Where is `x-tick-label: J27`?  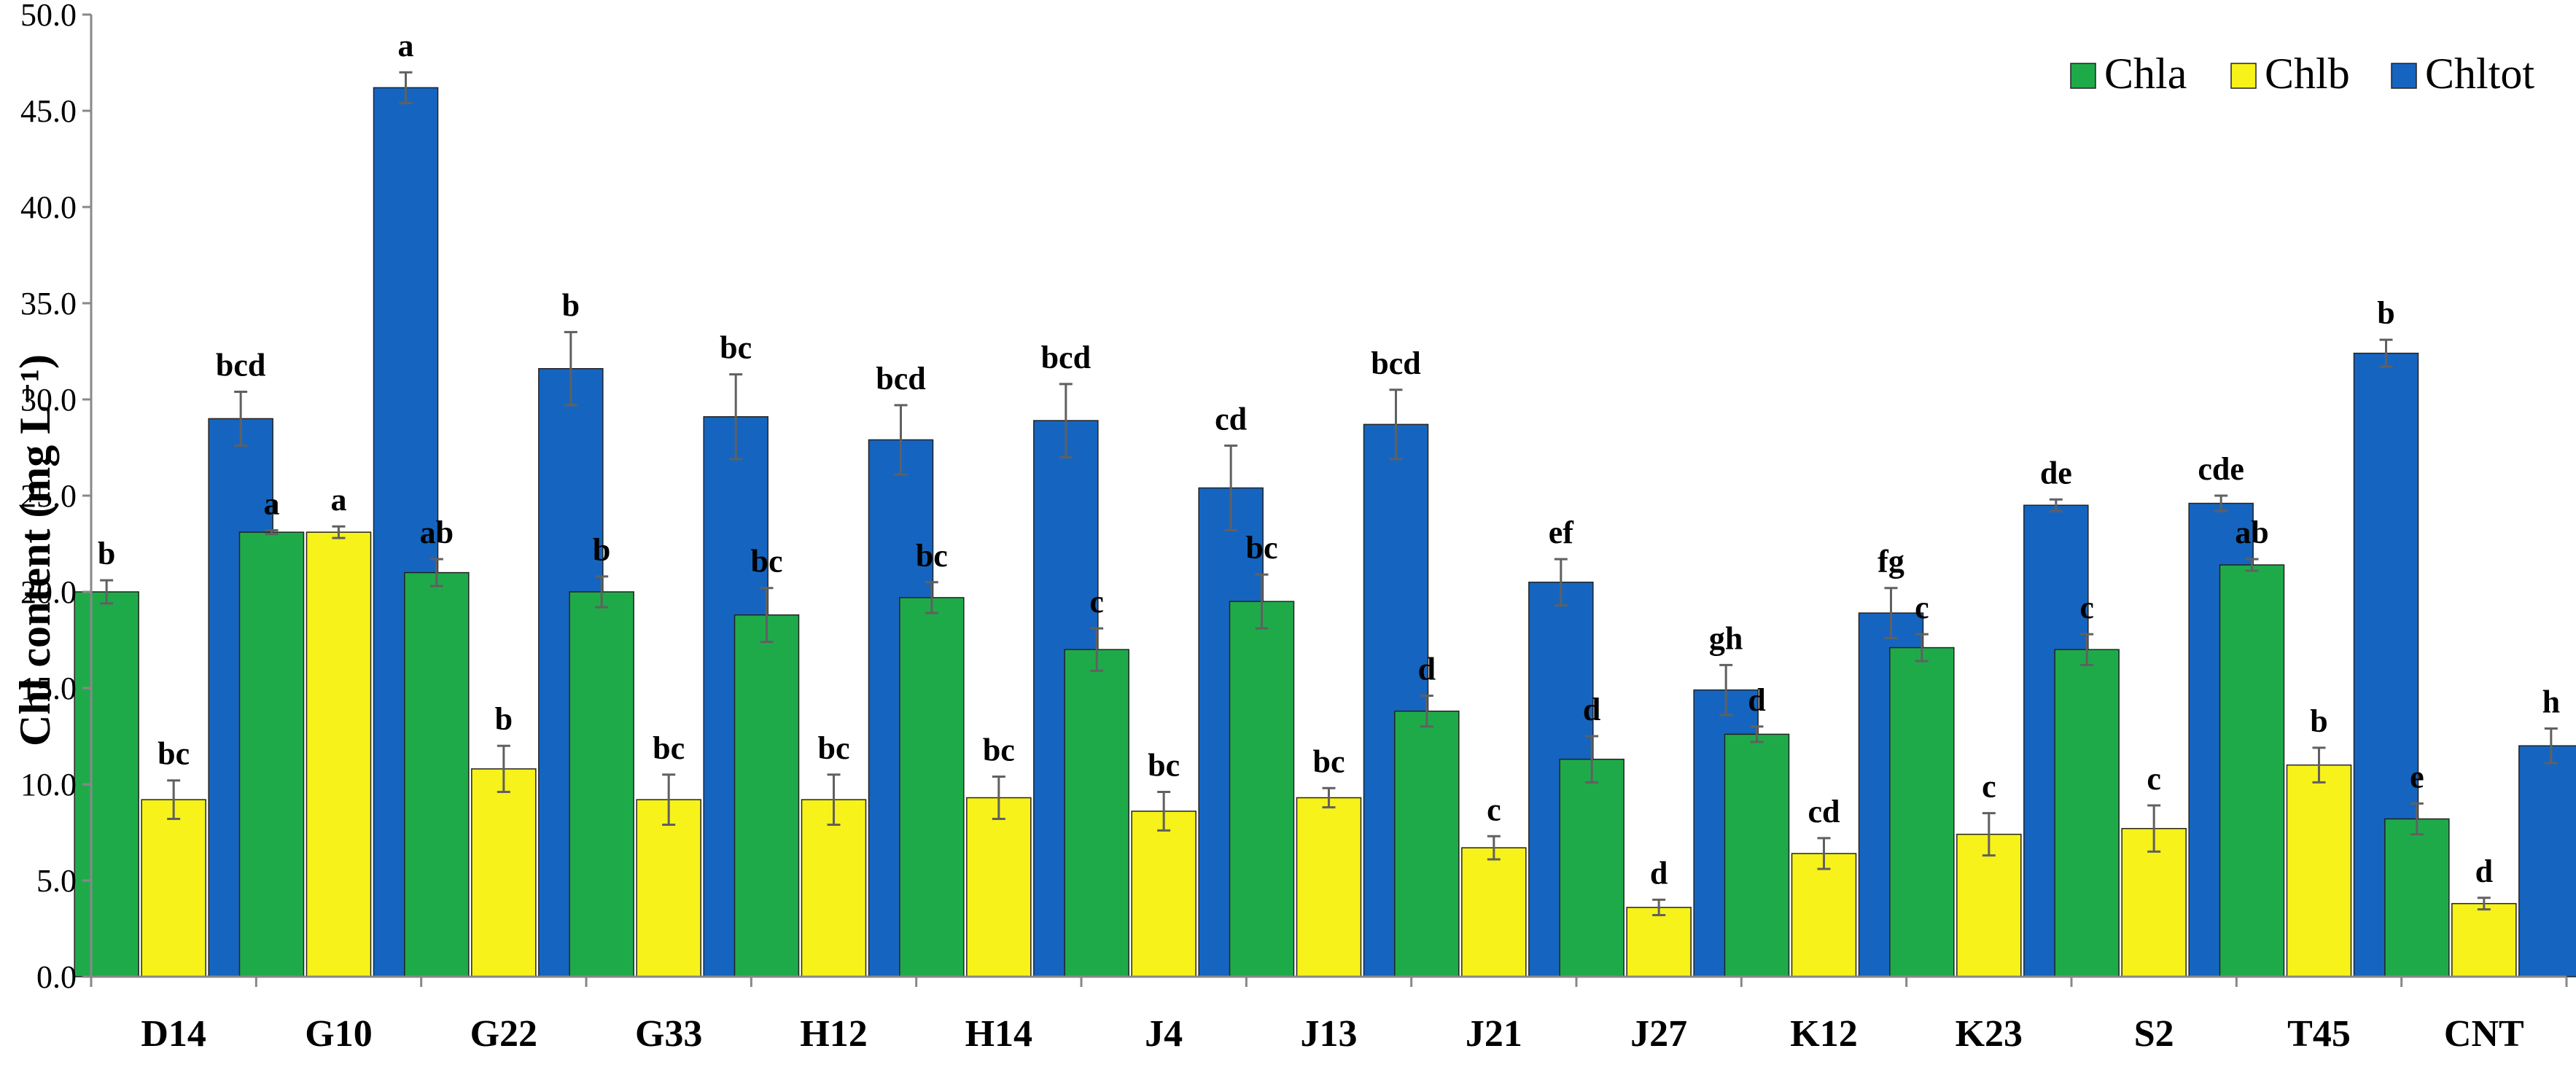 x-tick-label: J27 is located at coordinates (1658, 1034).